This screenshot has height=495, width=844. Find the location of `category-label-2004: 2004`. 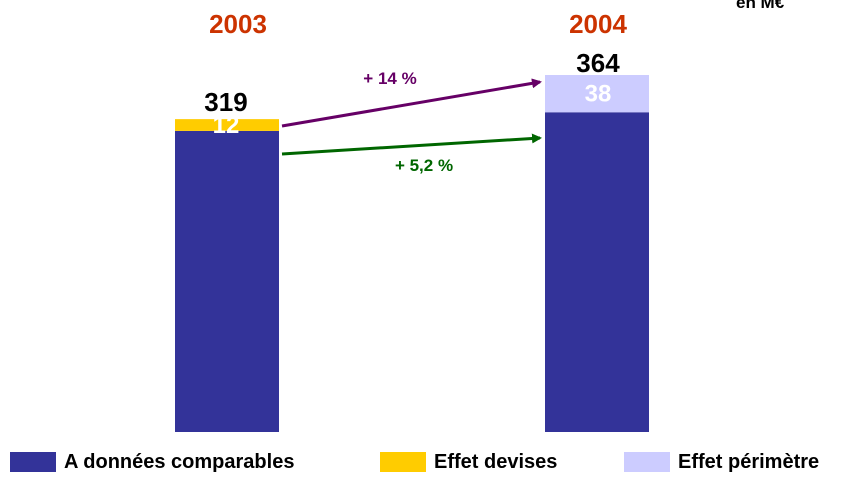

category-label-2004: 2004 is located at coordinates (598, 24).